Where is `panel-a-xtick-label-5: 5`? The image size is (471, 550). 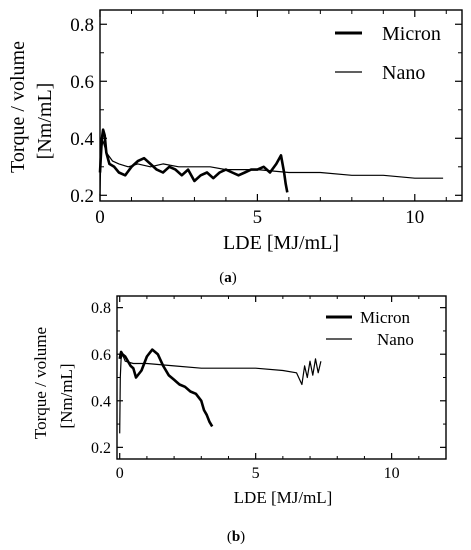
panel-a-xtick-label-5: 5 is located at coordinates (258, 217).